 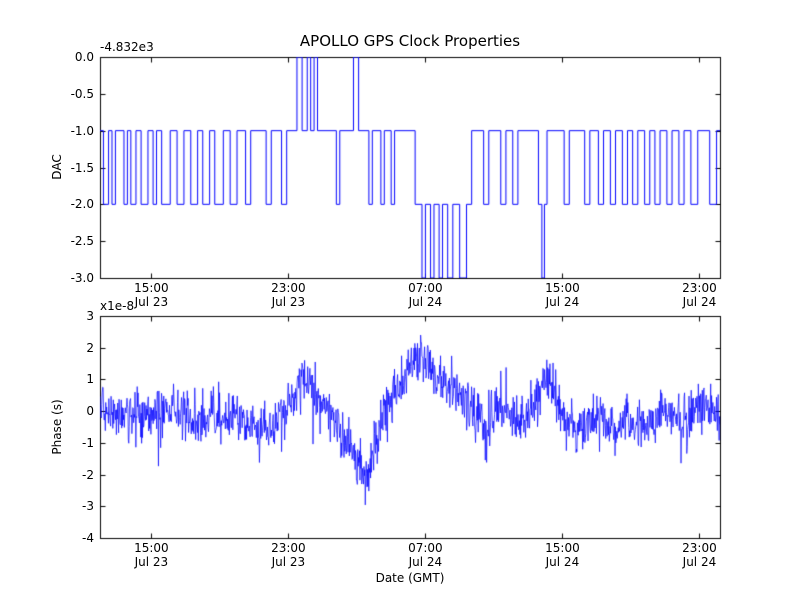 I want to click on dac-axis-offset-label: -4.832e3, so click(x=127, y=47).